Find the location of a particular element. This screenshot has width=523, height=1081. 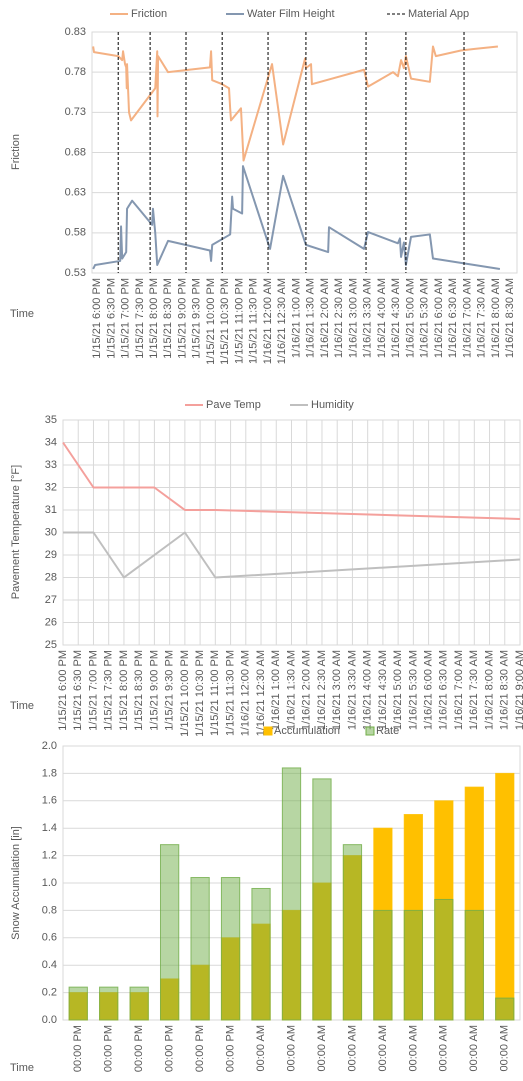

y-tick-label: 1.0 is located at coordinates (49, 883).